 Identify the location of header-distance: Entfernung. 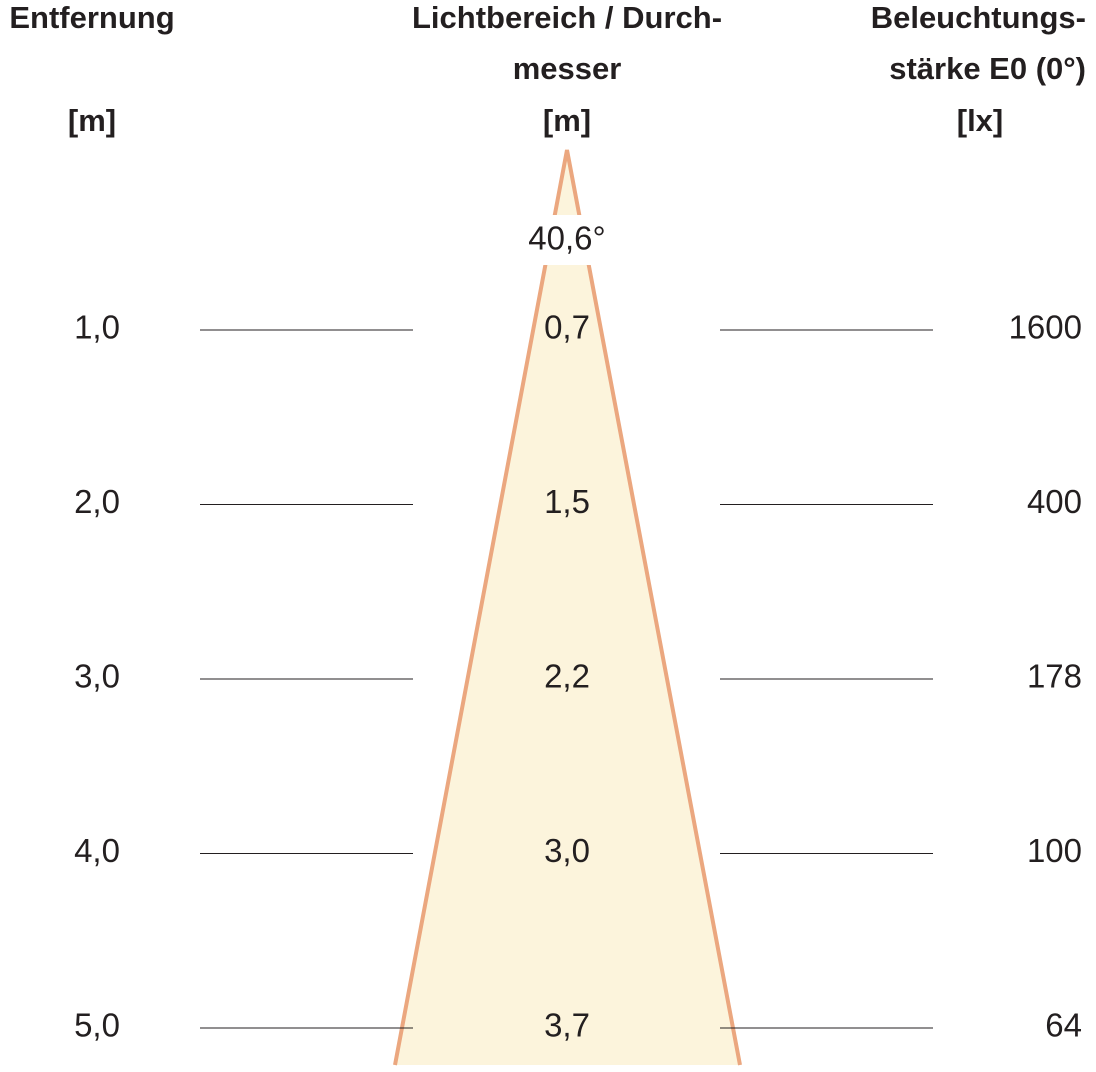
(91, 17).